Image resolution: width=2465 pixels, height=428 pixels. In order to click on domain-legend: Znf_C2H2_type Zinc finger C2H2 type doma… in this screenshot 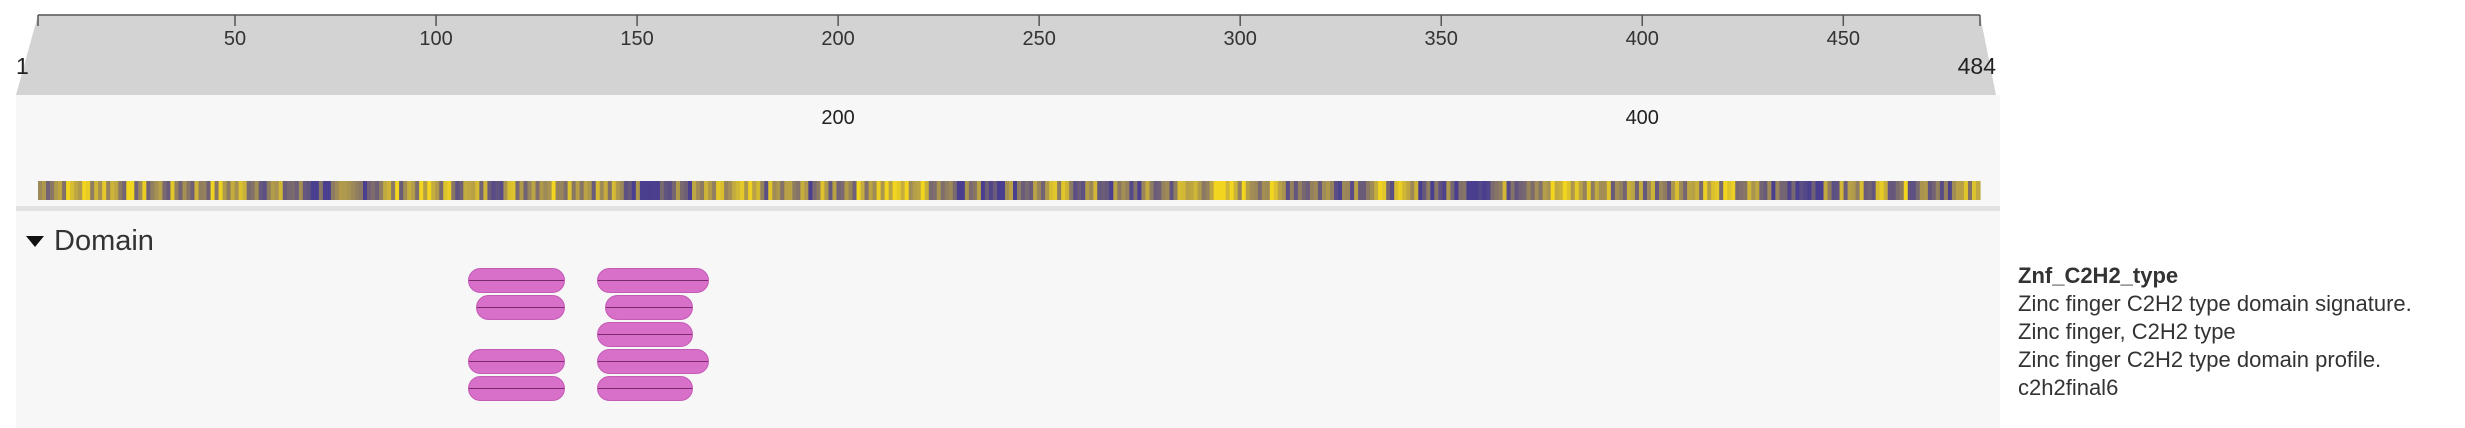, I will do `click(2238, 332)`.